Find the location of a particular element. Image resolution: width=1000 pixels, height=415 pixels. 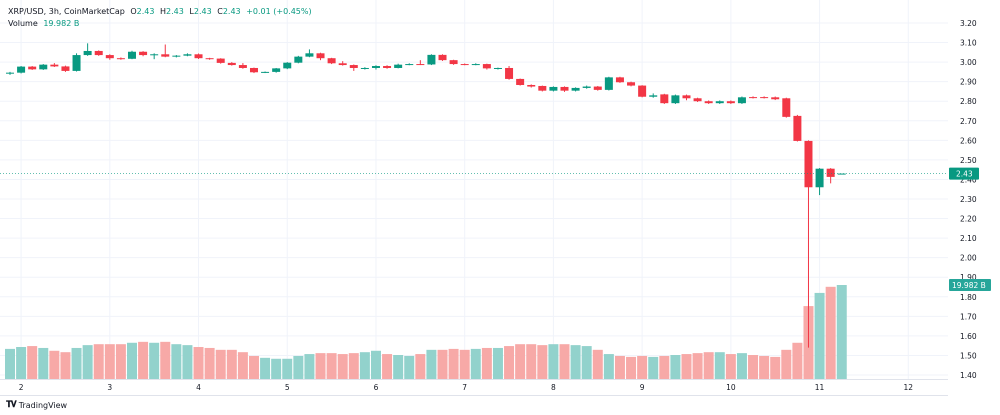

low-label: L is located at coordinates (191, 11).